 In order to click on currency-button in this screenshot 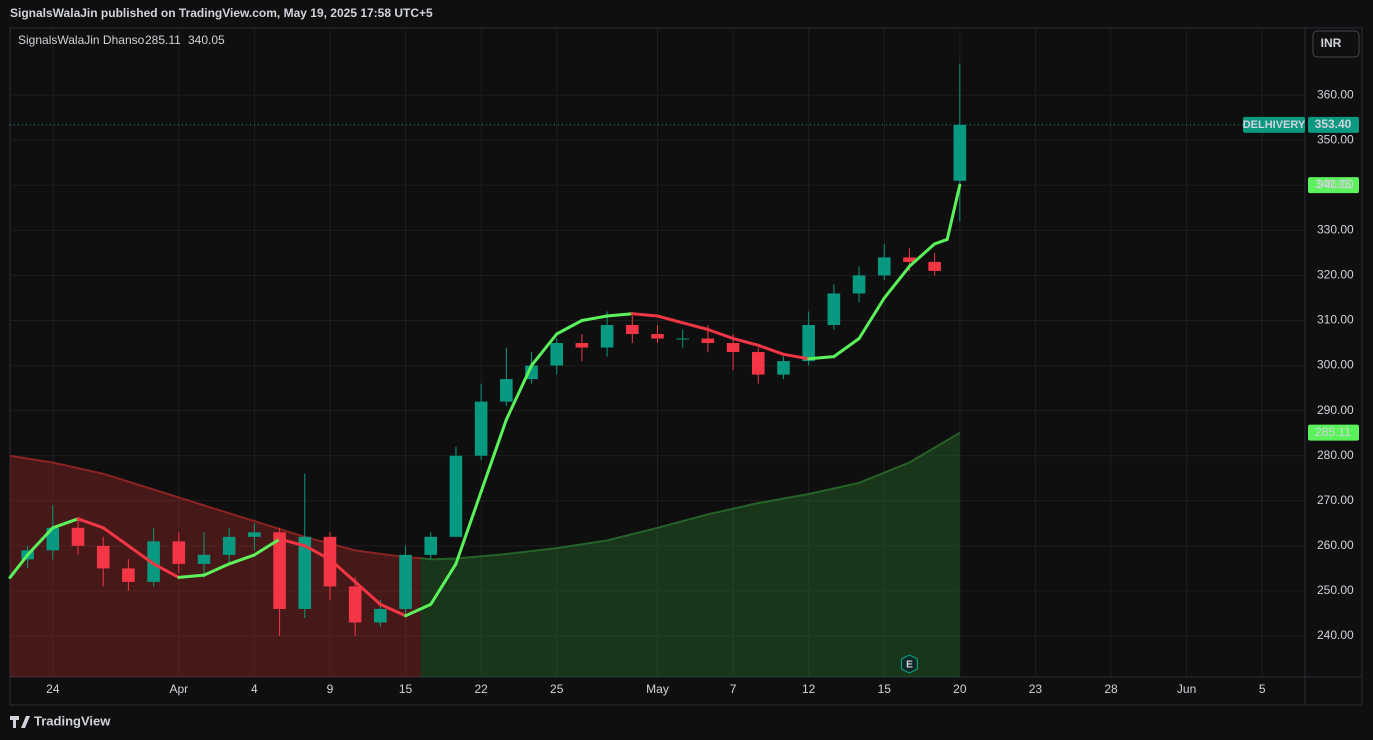, I will do `click(1336, 44)`.